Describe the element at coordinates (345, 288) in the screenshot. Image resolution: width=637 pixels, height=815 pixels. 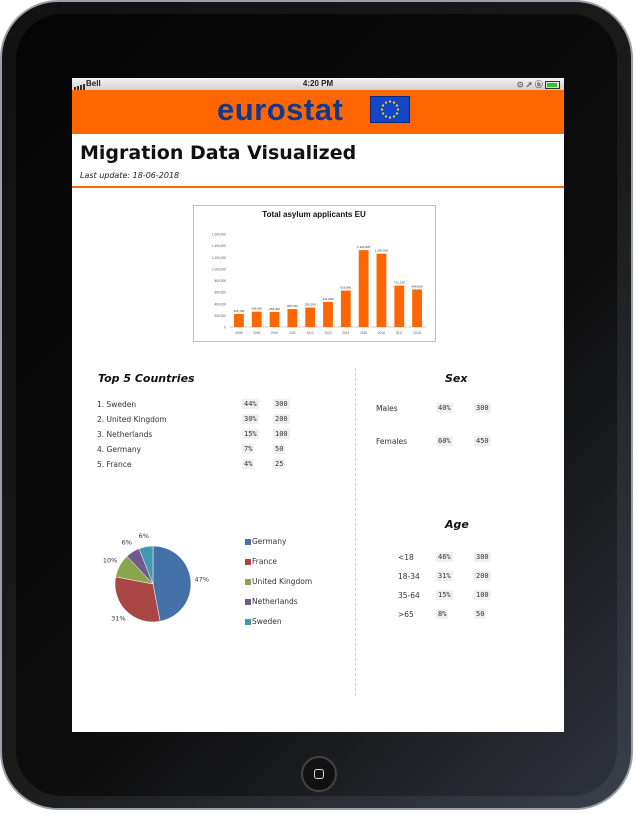
I see `bar-value-label: 626,960` at that location.